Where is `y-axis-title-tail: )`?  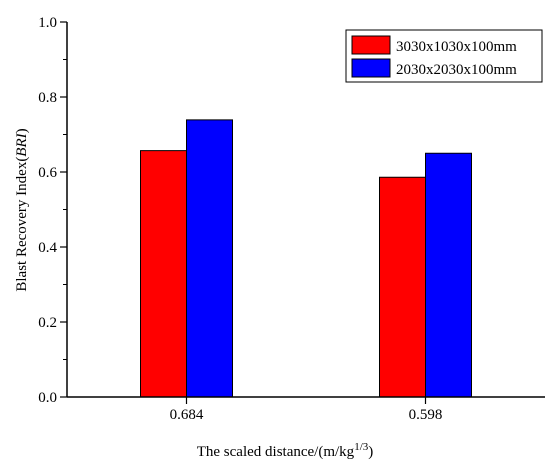
y-axis-title-tail: ) is located at coordinates (22, 130).